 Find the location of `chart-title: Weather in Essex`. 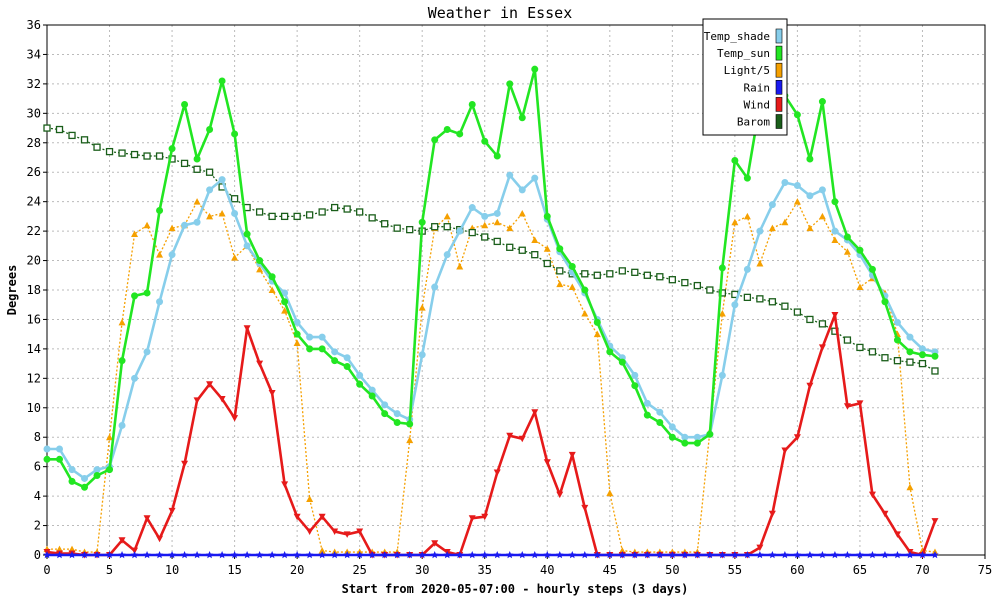

chart-title: Weather in Essex is located at coordinates (500, 13).